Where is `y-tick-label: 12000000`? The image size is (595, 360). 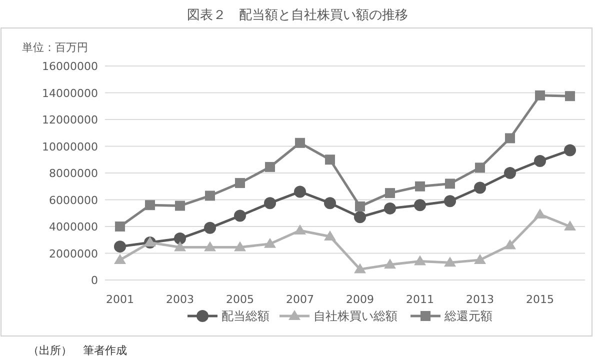 y-tick-label: 12000000 is located at coordinates (70, 120).